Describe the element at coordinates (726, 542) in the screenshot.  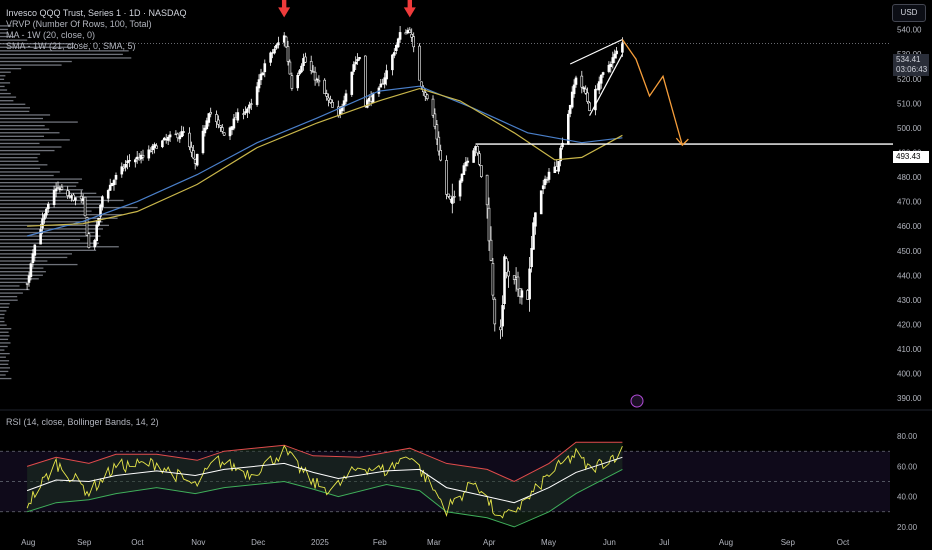
I see `time-tick-label: Aug` at that location.